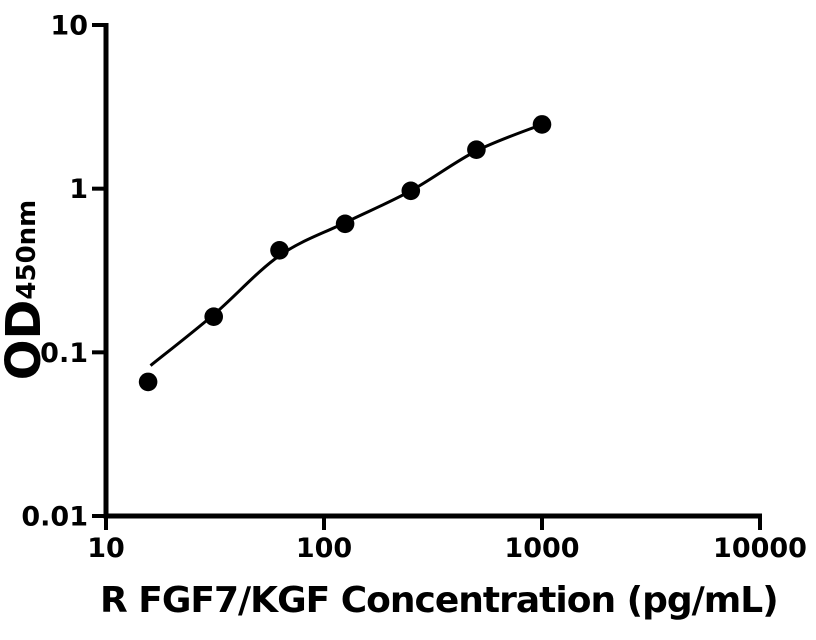  I want to click on x-tick-label: 10, so click(106, 548).